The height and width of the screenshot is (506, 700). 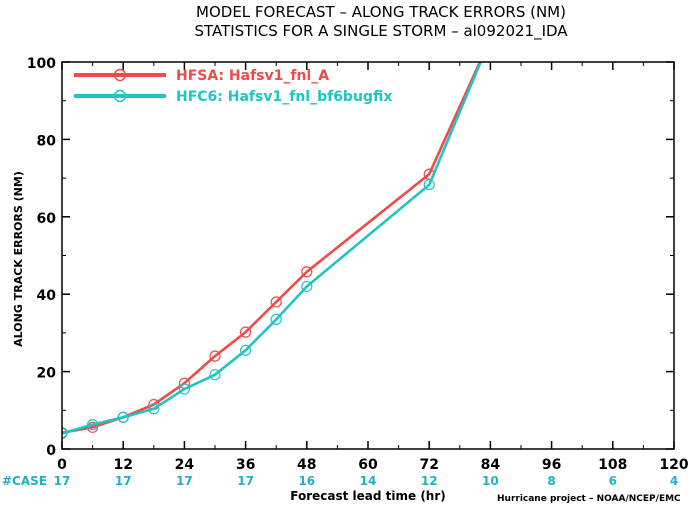 What do you see at coordinates (284, 97) in the screenshot?
I see `legend-label: HFC6: Hafsv1_fnl_bf6bugfix` at bounding box center [284, 97].